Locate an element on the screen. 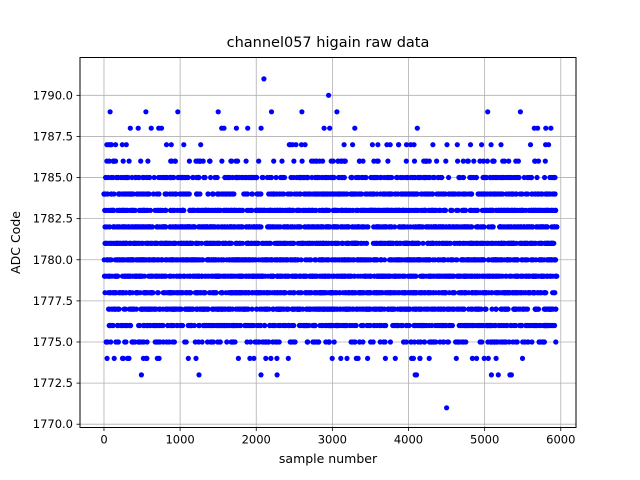 The image size is (640, 480). y-tick-label: 1780.0 is located at coordinates (53, 260).